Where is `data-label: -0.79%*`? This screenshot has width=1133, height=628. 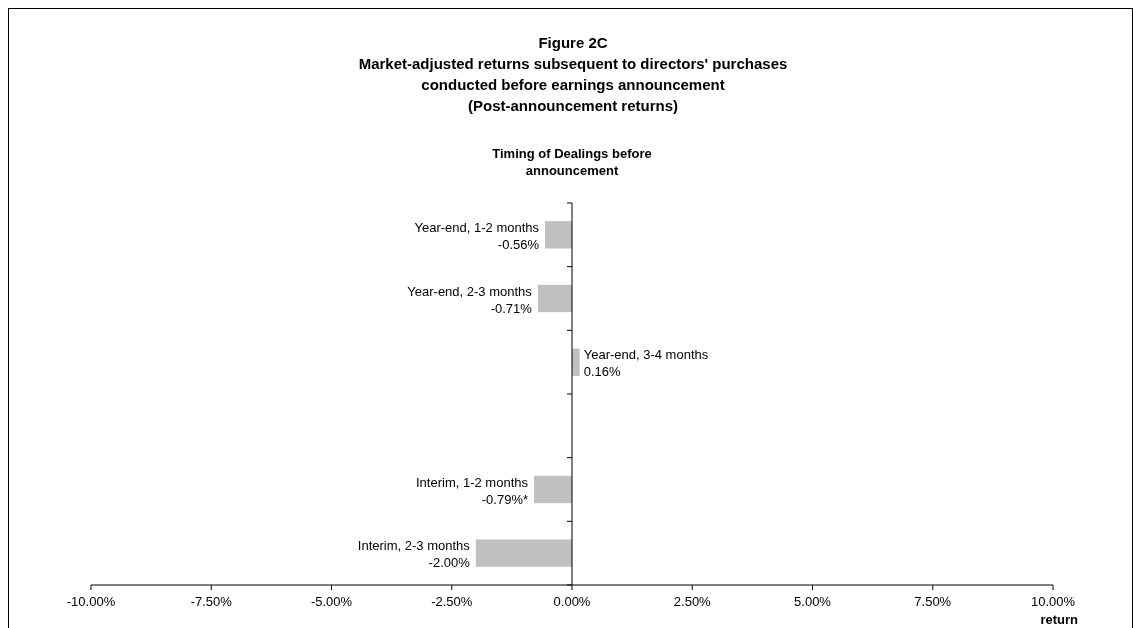 data-label: -0.79%* is located at coordinates (504, 499).